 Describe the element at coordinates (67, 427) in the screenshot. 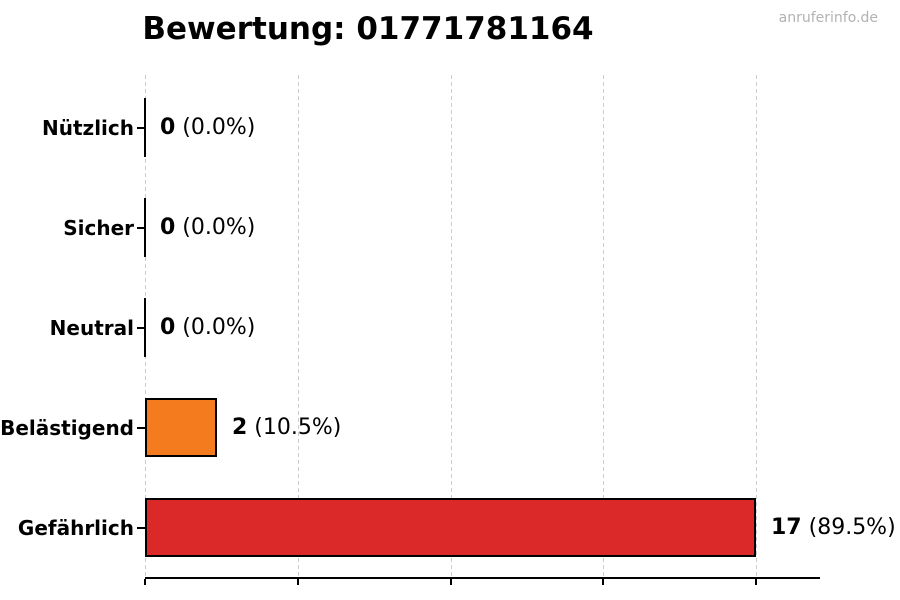

I see `category-label-belaestigend: Belästigend` at that location.